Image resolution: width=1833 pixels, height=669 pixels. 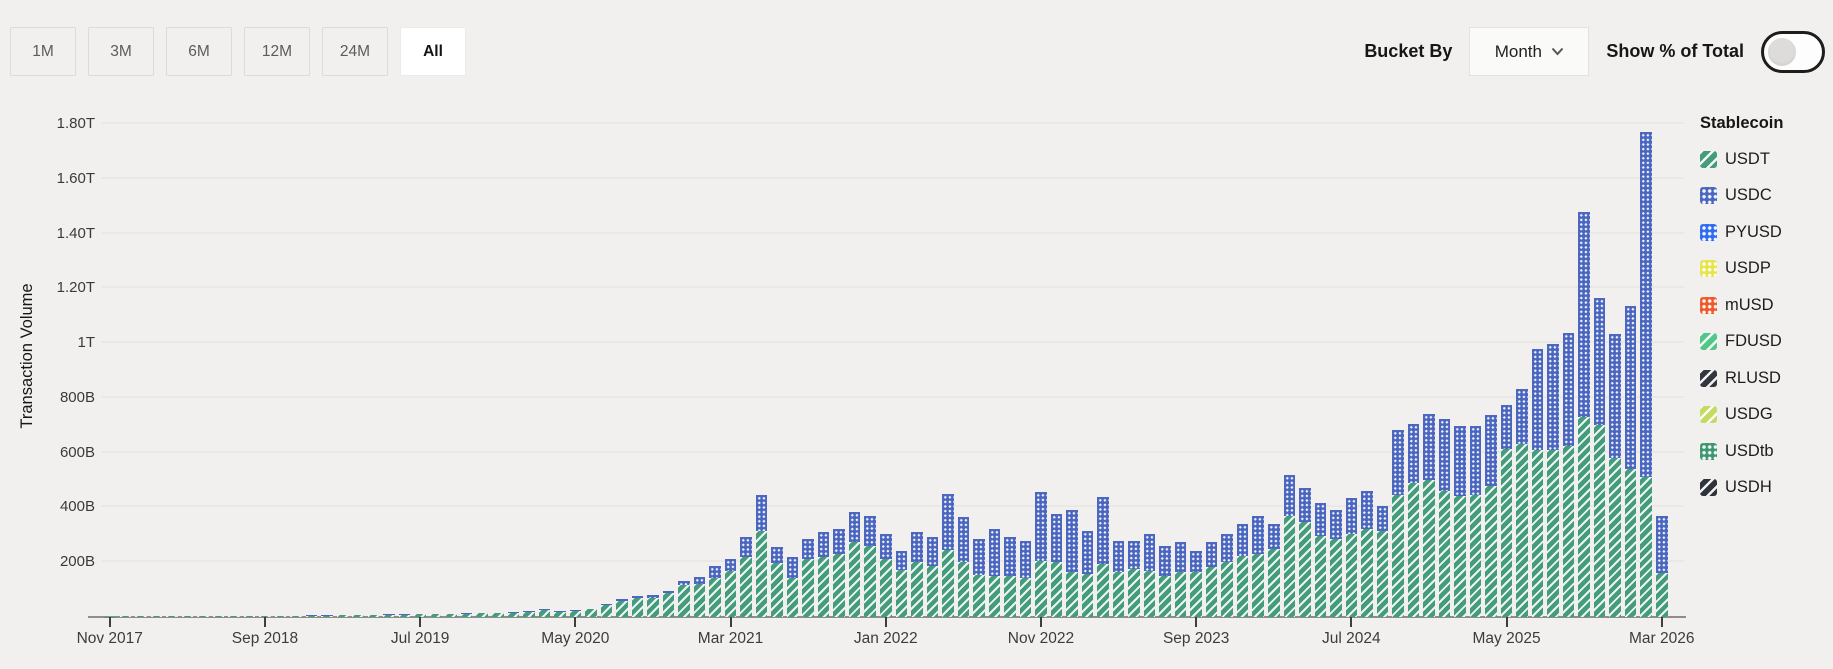 What do you see at coordinates (1765, 451) in the screenshot?
I see `legend-item-usdtb: USDtb` at bounding box center [1765, 451].